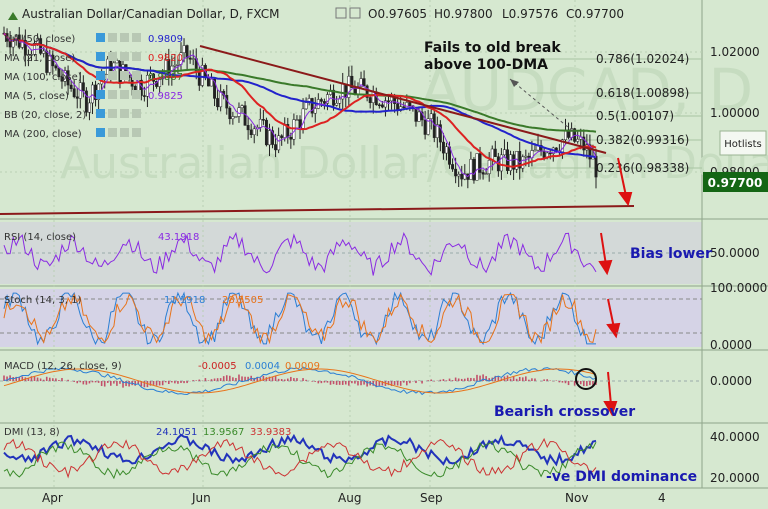  I want to click on time-tick: Sep, so click(431, 498).